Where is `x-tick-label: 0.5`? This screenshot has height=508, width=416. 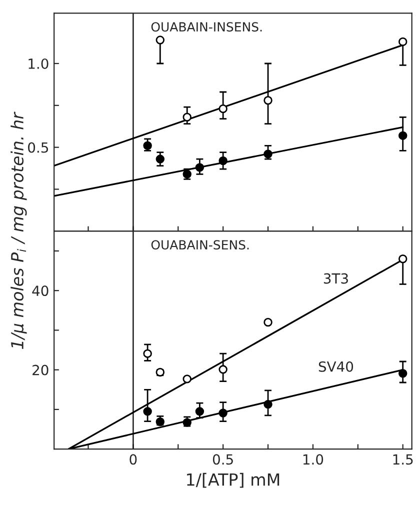
x-tick-label: 0.5 is located at coordinates (222, 459).